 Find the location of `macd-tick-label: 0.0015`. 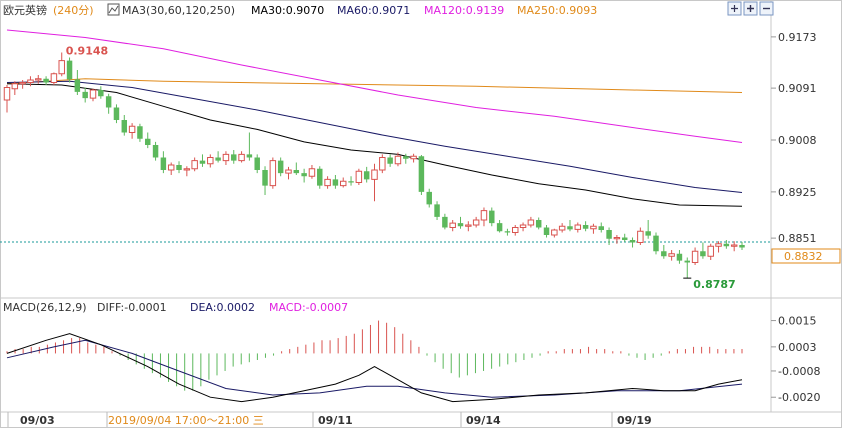

macd-tick-label: 0.0015 is located at coordinates (797, 321).